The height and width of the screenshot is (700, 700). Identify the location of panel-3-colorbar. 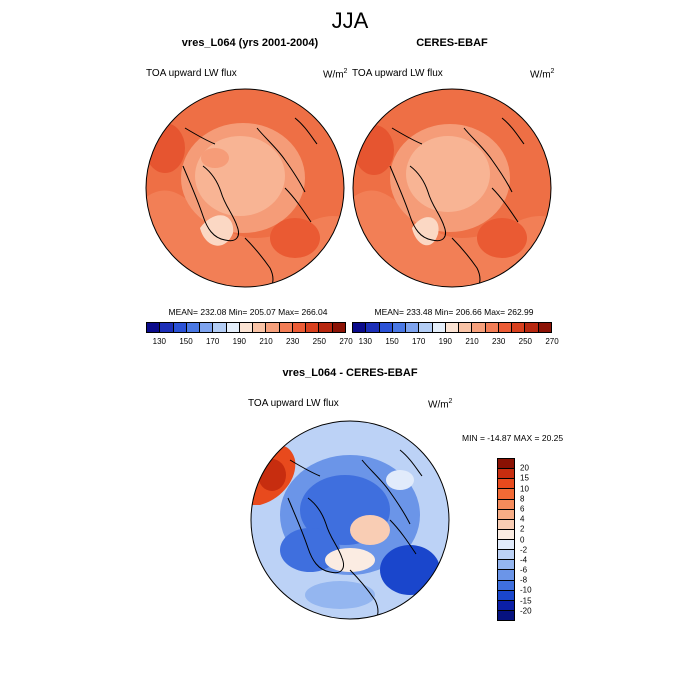
(506, 539).